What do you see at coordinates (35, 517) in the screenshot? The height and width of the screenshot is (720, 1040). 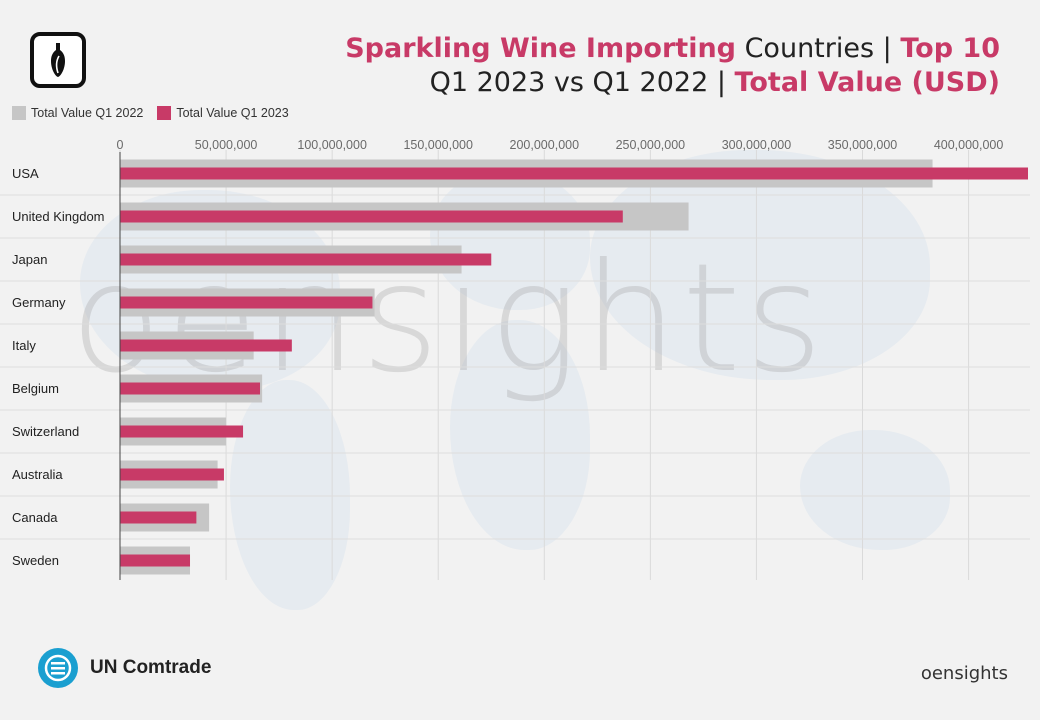 I see `category-label: Canada` at bounding box center [35, 517].